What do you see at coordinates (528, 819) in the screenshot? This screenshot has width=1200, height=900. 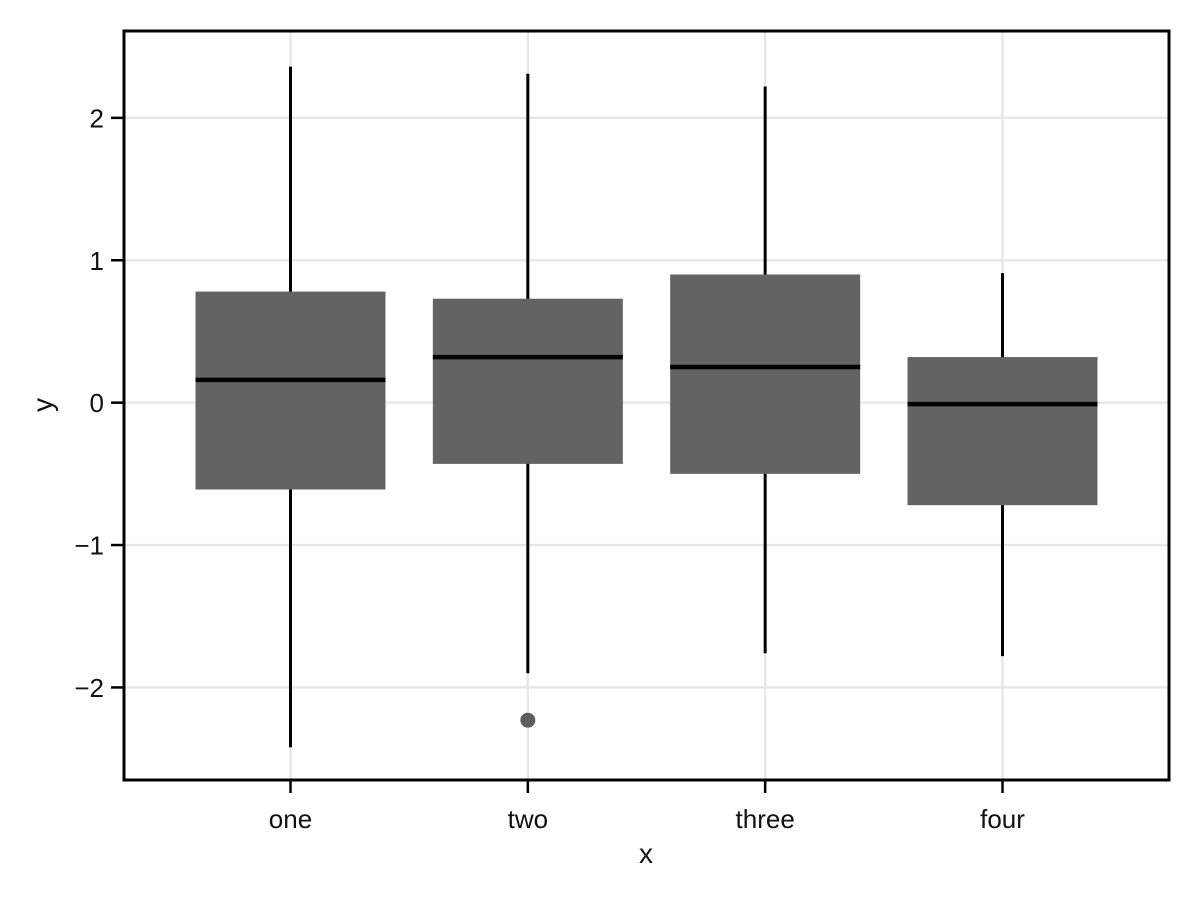 I see `x-tick-label: two` at bounding box center [528, 819].